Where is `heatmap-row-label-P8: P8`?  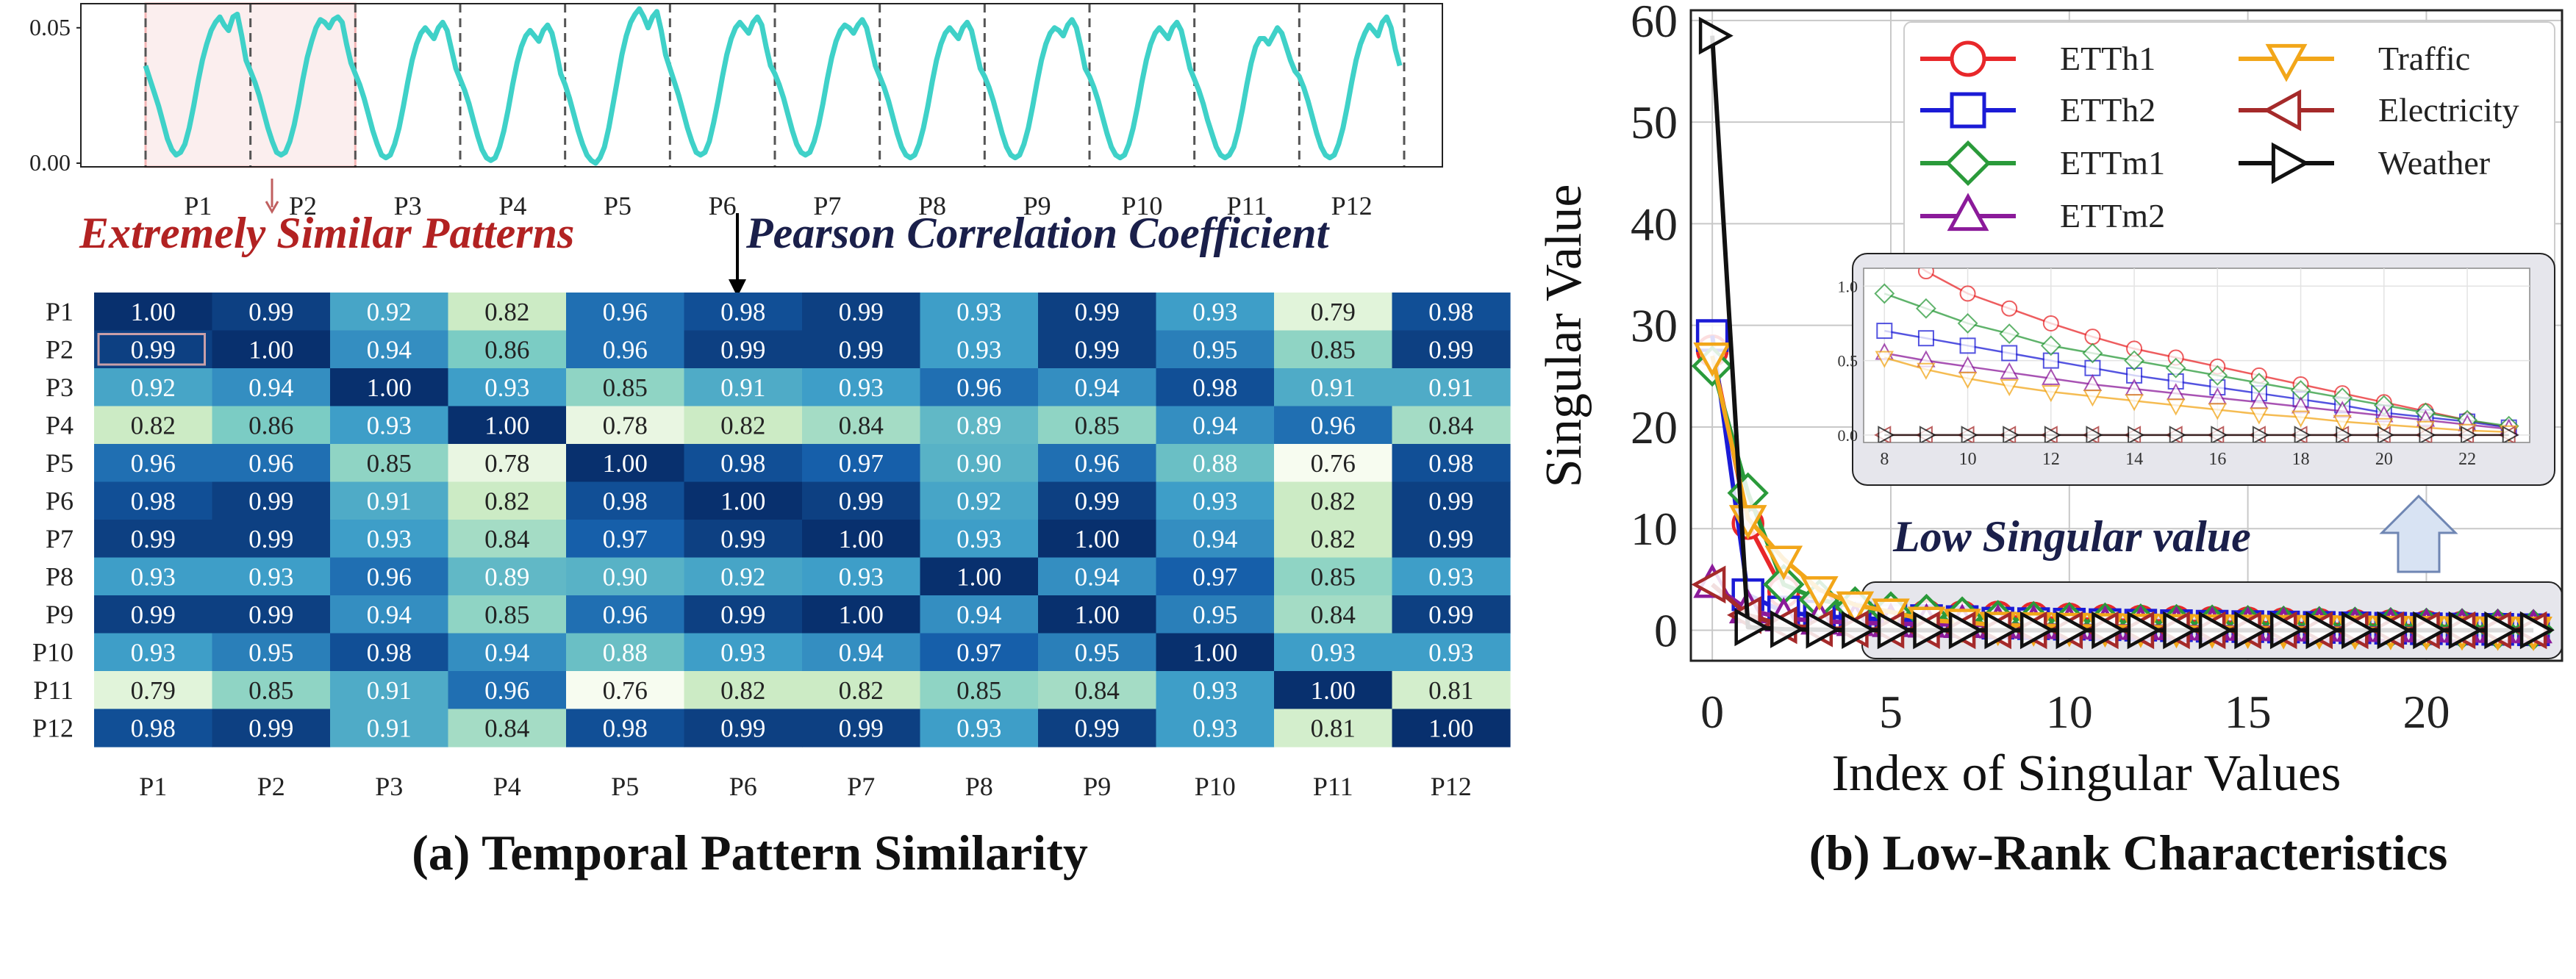 heatmap-row-label-P8: P8 is located at coordinates (60, 576).